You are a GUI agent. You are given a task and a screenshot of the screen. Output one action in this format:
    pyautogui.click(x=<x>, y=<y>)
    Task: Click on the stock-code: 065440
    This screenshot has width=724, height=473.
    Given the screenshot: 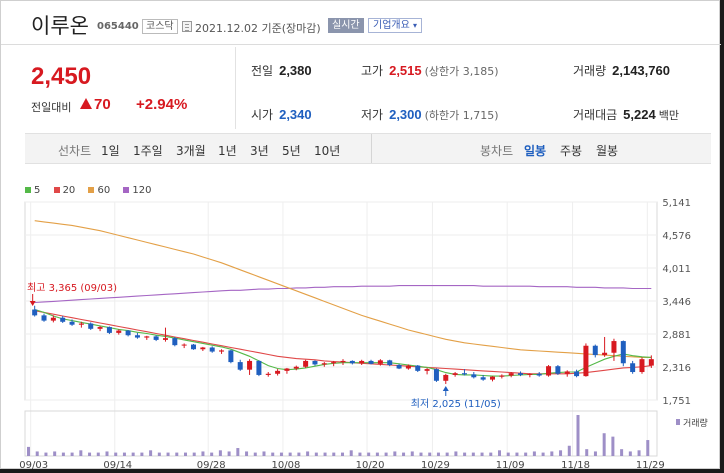 What is the action you would take?
    pyautogui.click(x=118, y=26)
    